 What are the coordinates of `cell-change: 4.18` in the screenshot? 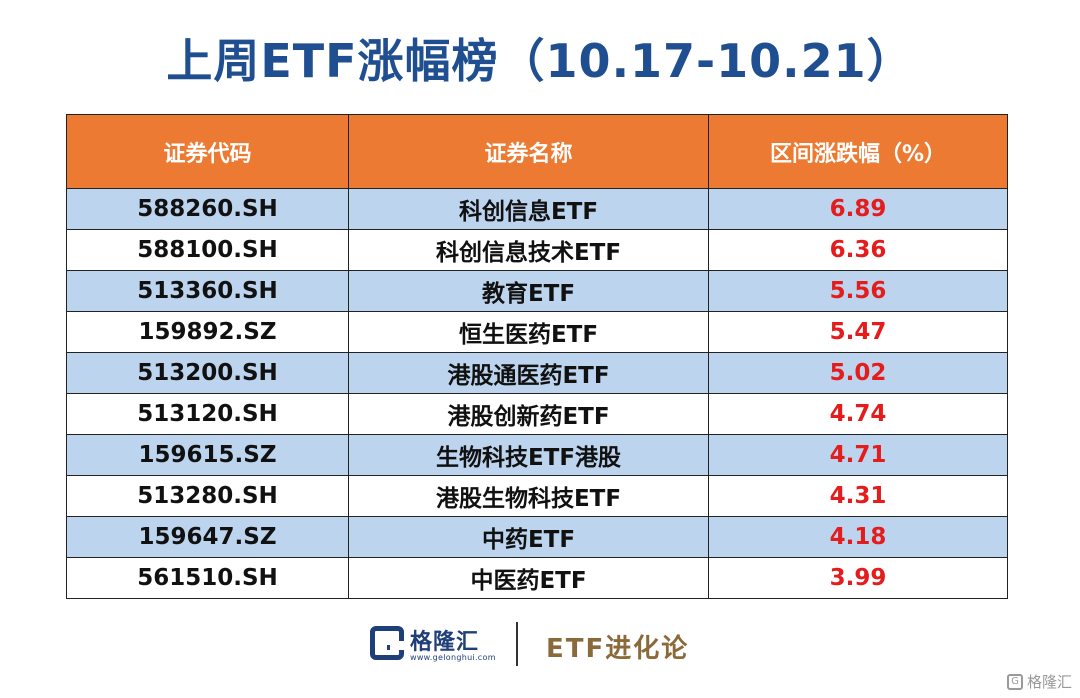 It's located at (858, 537).